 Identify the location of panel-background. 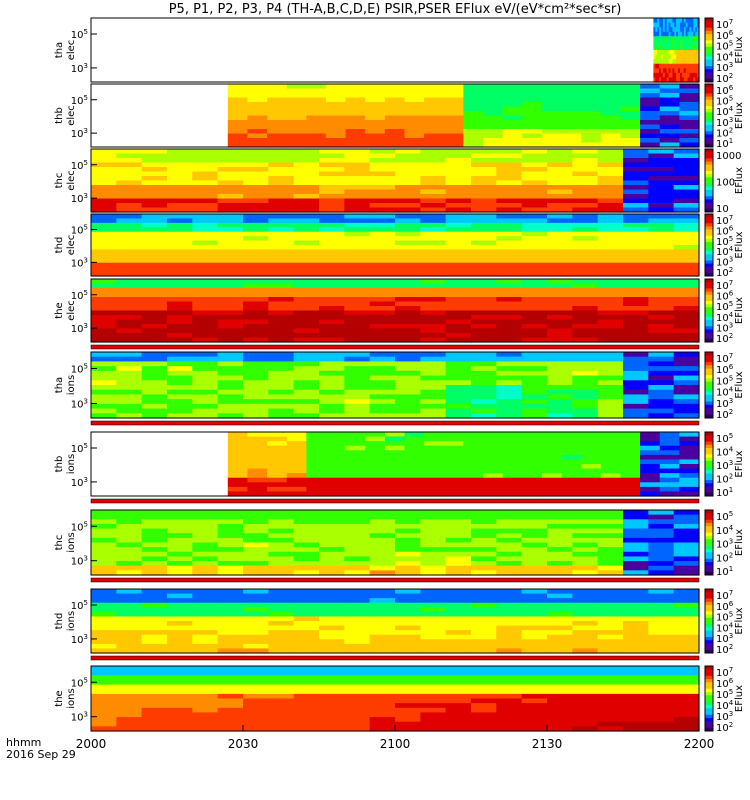
(395, 50).